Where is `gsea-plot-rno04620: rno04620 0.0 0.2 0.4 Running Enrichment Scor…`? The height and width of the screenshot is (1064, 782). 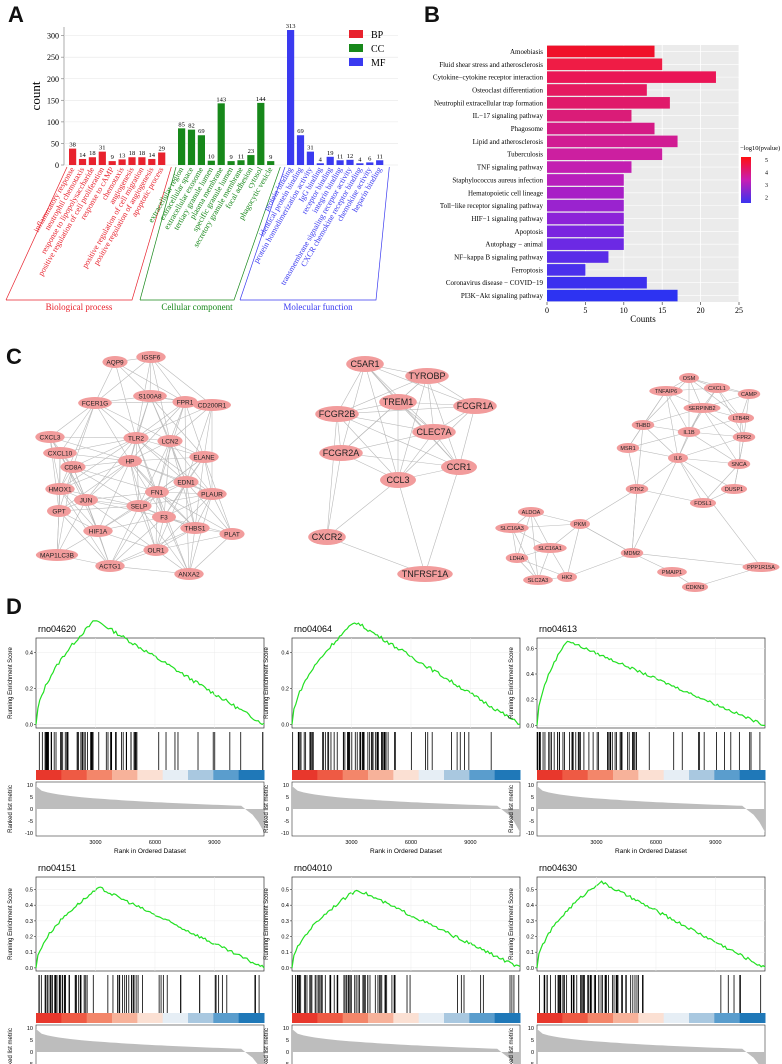 gsea-plot-rno04620: rno04620 0.0 0.2 0.4 Running Enrichment Scor… is located at coordinates (136, 737).